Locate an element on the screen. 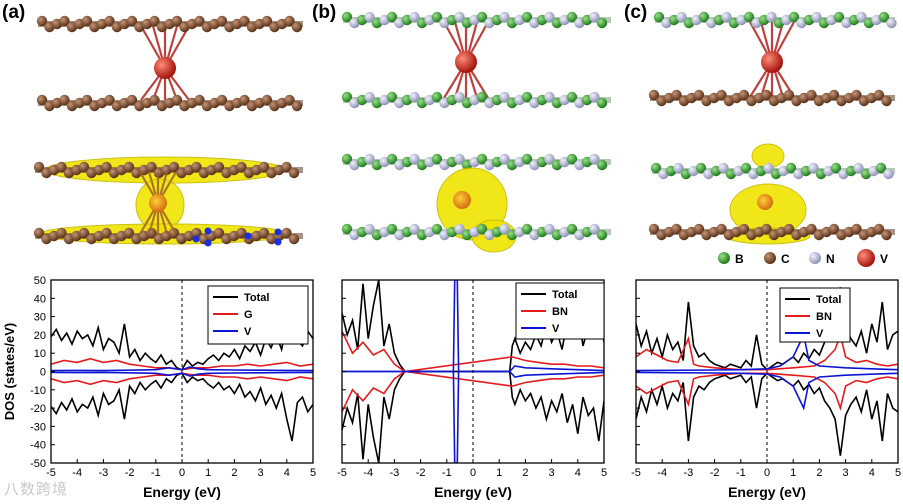 Image resolution: width=903 pixels, height=504 pixels. y-tick-label: -40 is located at coordinates (38, 446).